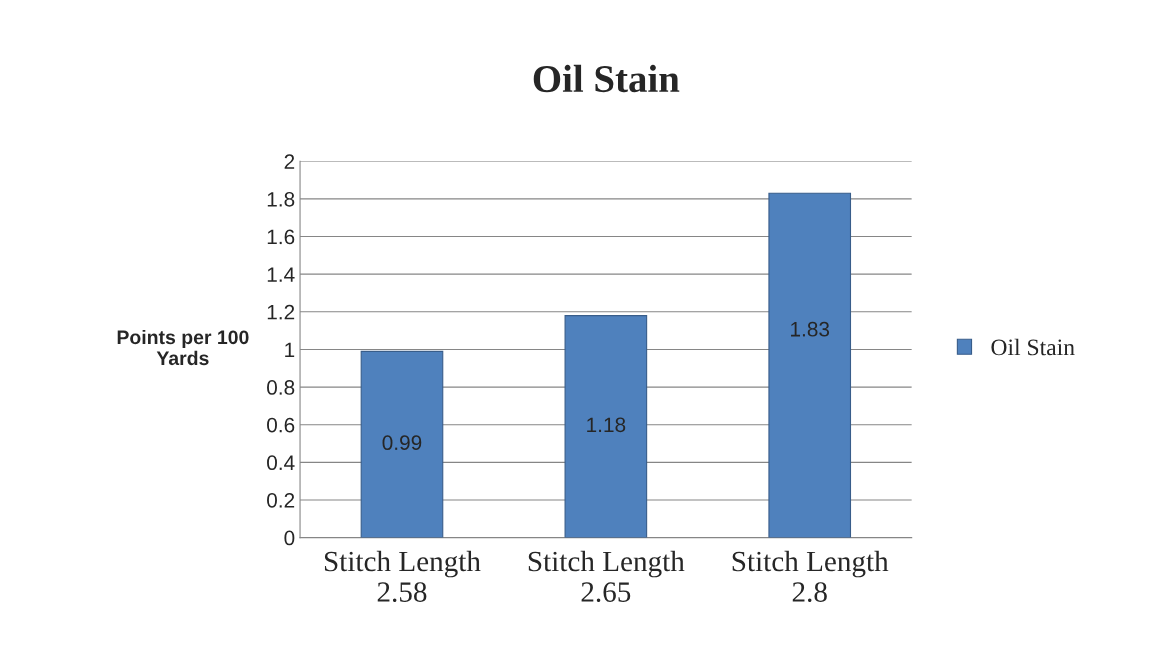  What do you see at coordinates (606, 576) in the screenshot?
I see `x-tick-label: Stitch Length 2.65` at bounding box center [606, 576].